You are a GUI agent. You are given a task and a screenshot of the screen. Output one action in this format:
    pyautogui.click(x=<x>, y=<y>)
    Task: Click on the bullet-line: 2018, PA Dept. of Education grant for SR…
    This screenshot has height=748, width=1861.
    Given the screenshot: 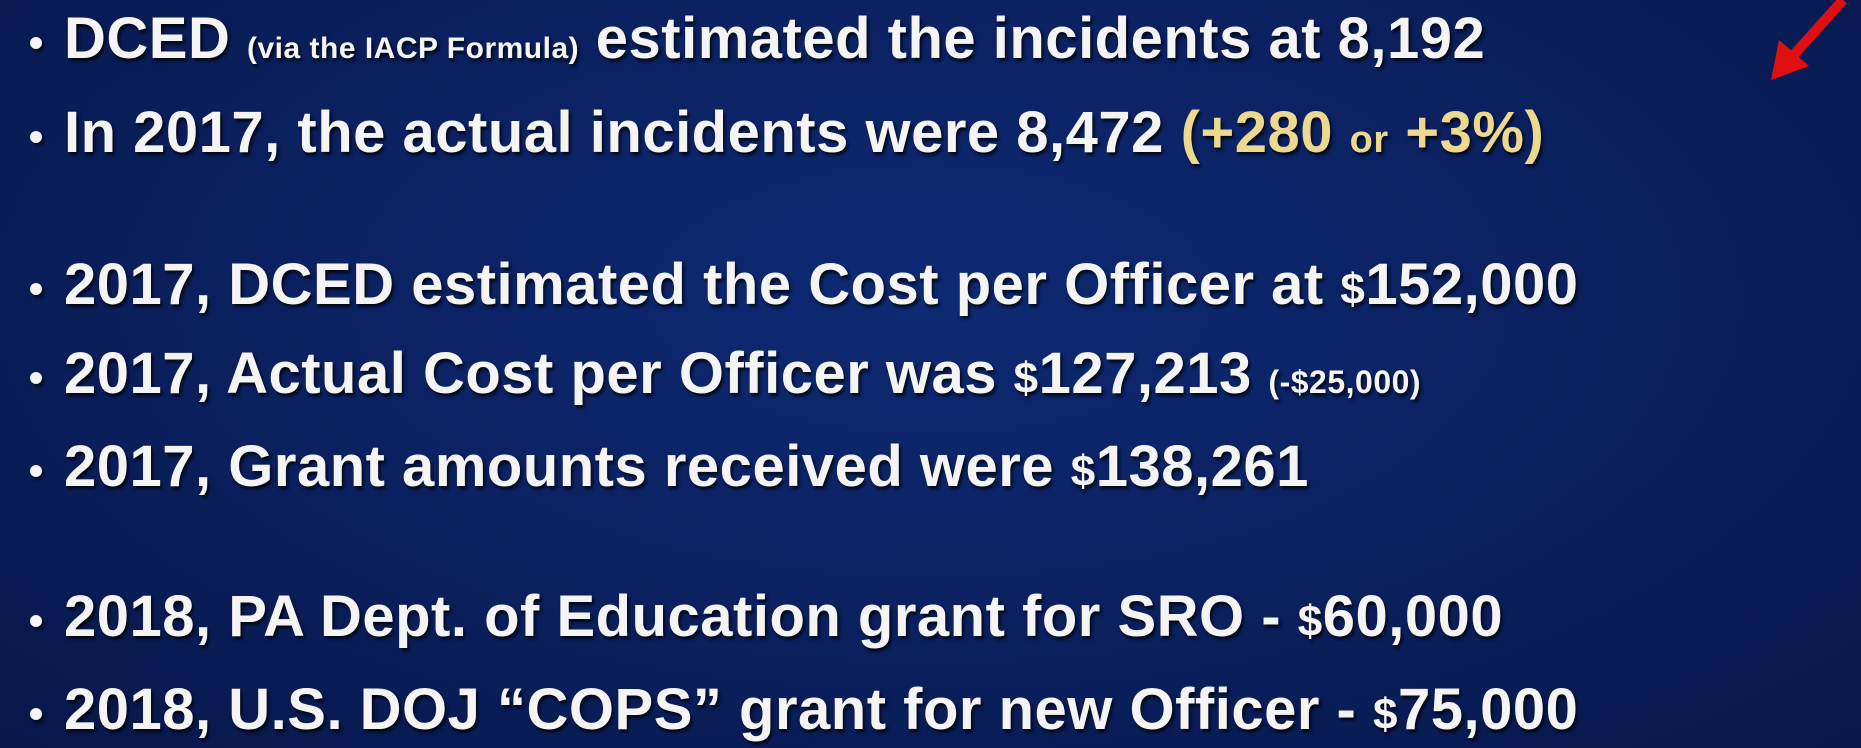 What is the action you would take?
    pyautogui.click(x=761, y=619)
    